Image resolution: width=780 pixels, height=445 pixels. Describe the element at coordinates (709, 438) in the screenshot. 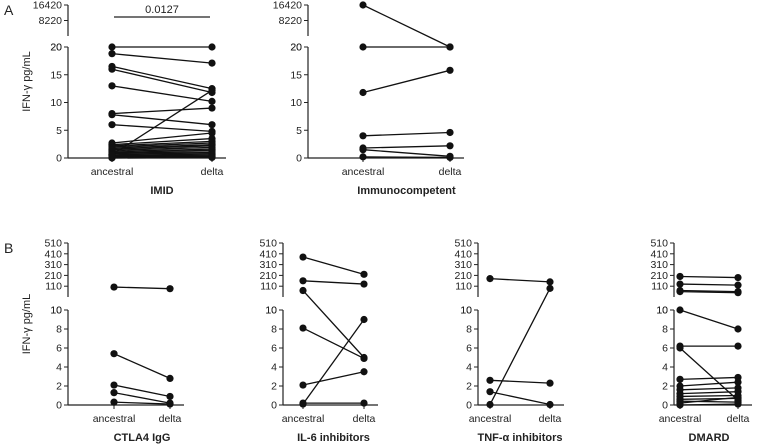

I see `panel-title: DMARD` at that location.